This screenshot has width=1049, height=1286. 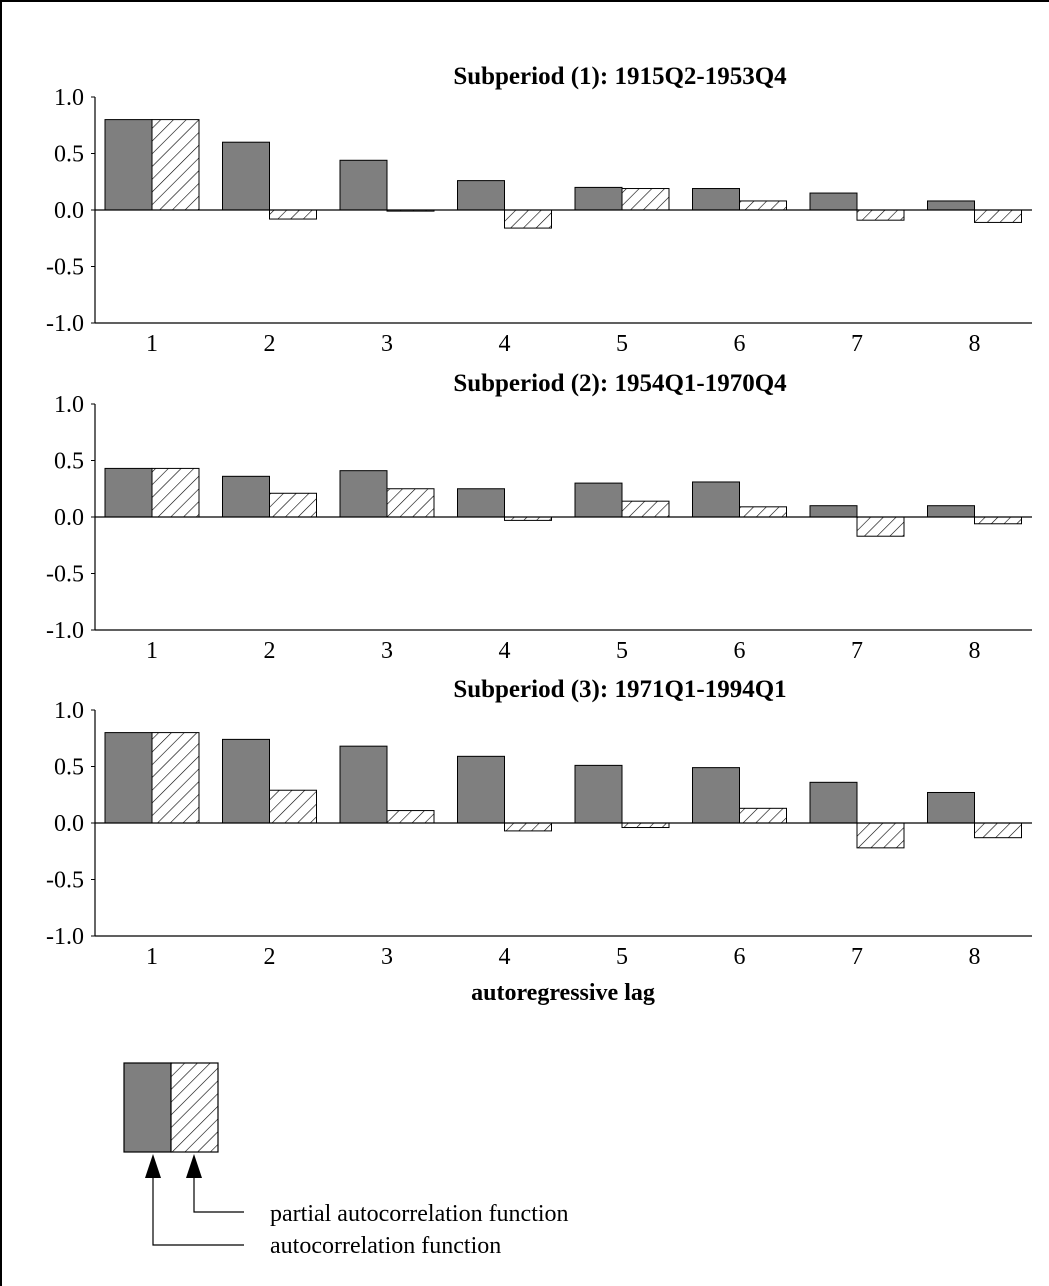 What do you see at coordinates (419, 1214) in the screenshot?
I see `legend-pacf-label: partial autocorrelation function` at bounding box center [419, 1214].